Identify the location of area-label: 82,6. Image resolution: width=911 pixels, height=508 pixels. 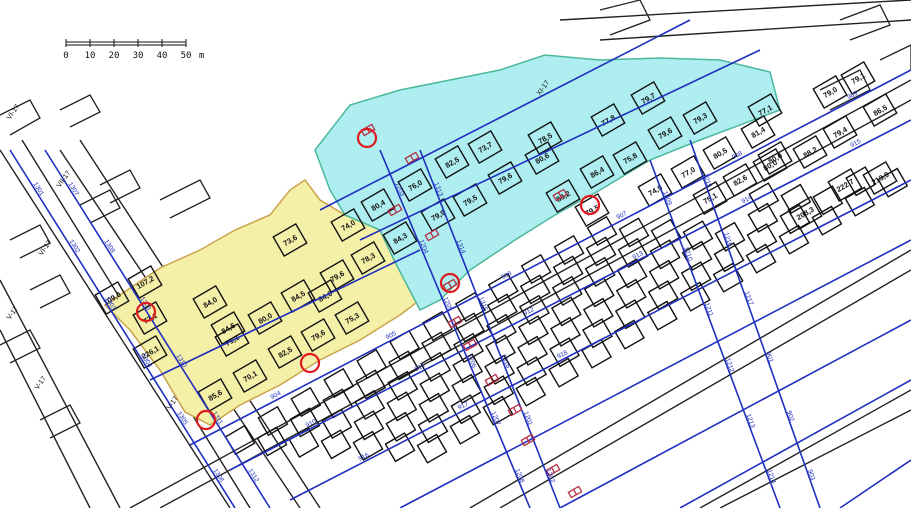
(740, 180).